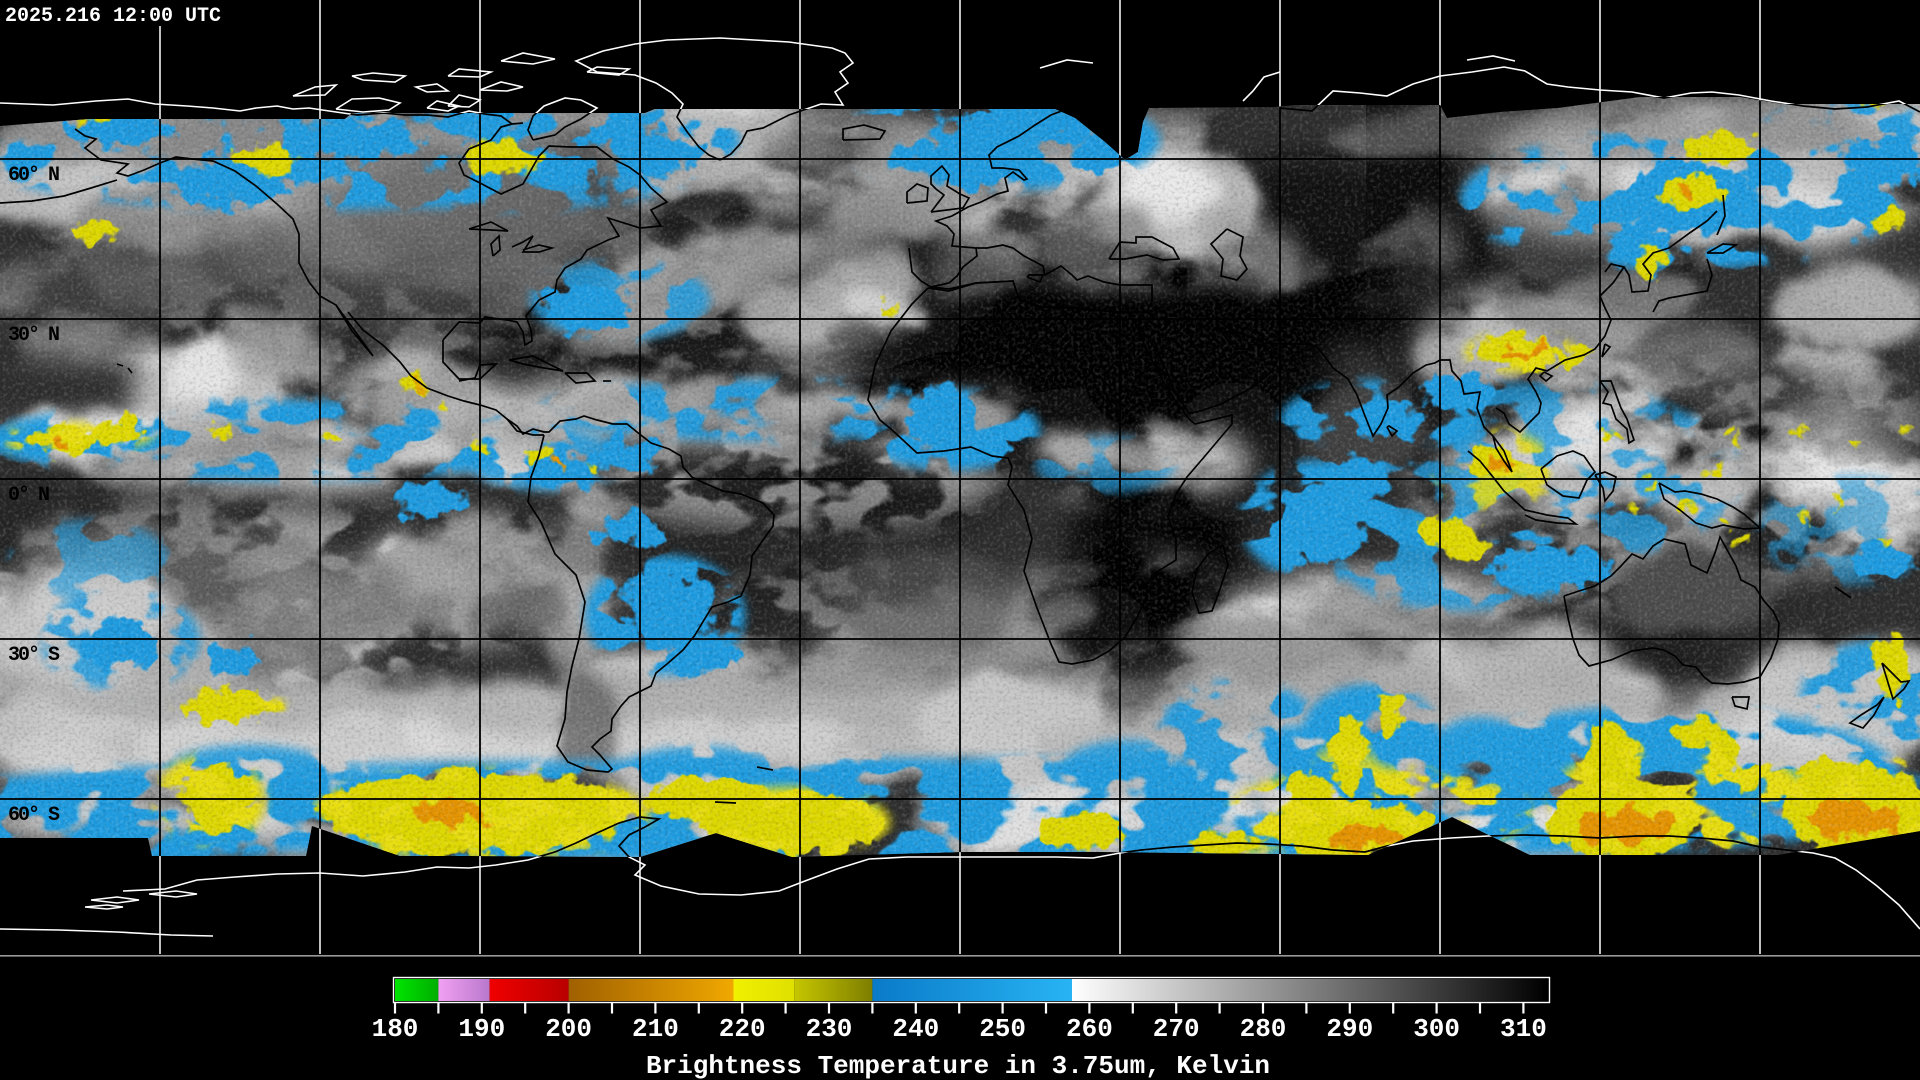 The image size is (1920, 1080). I want to click on svg-text: 190, so click(481, 1029).